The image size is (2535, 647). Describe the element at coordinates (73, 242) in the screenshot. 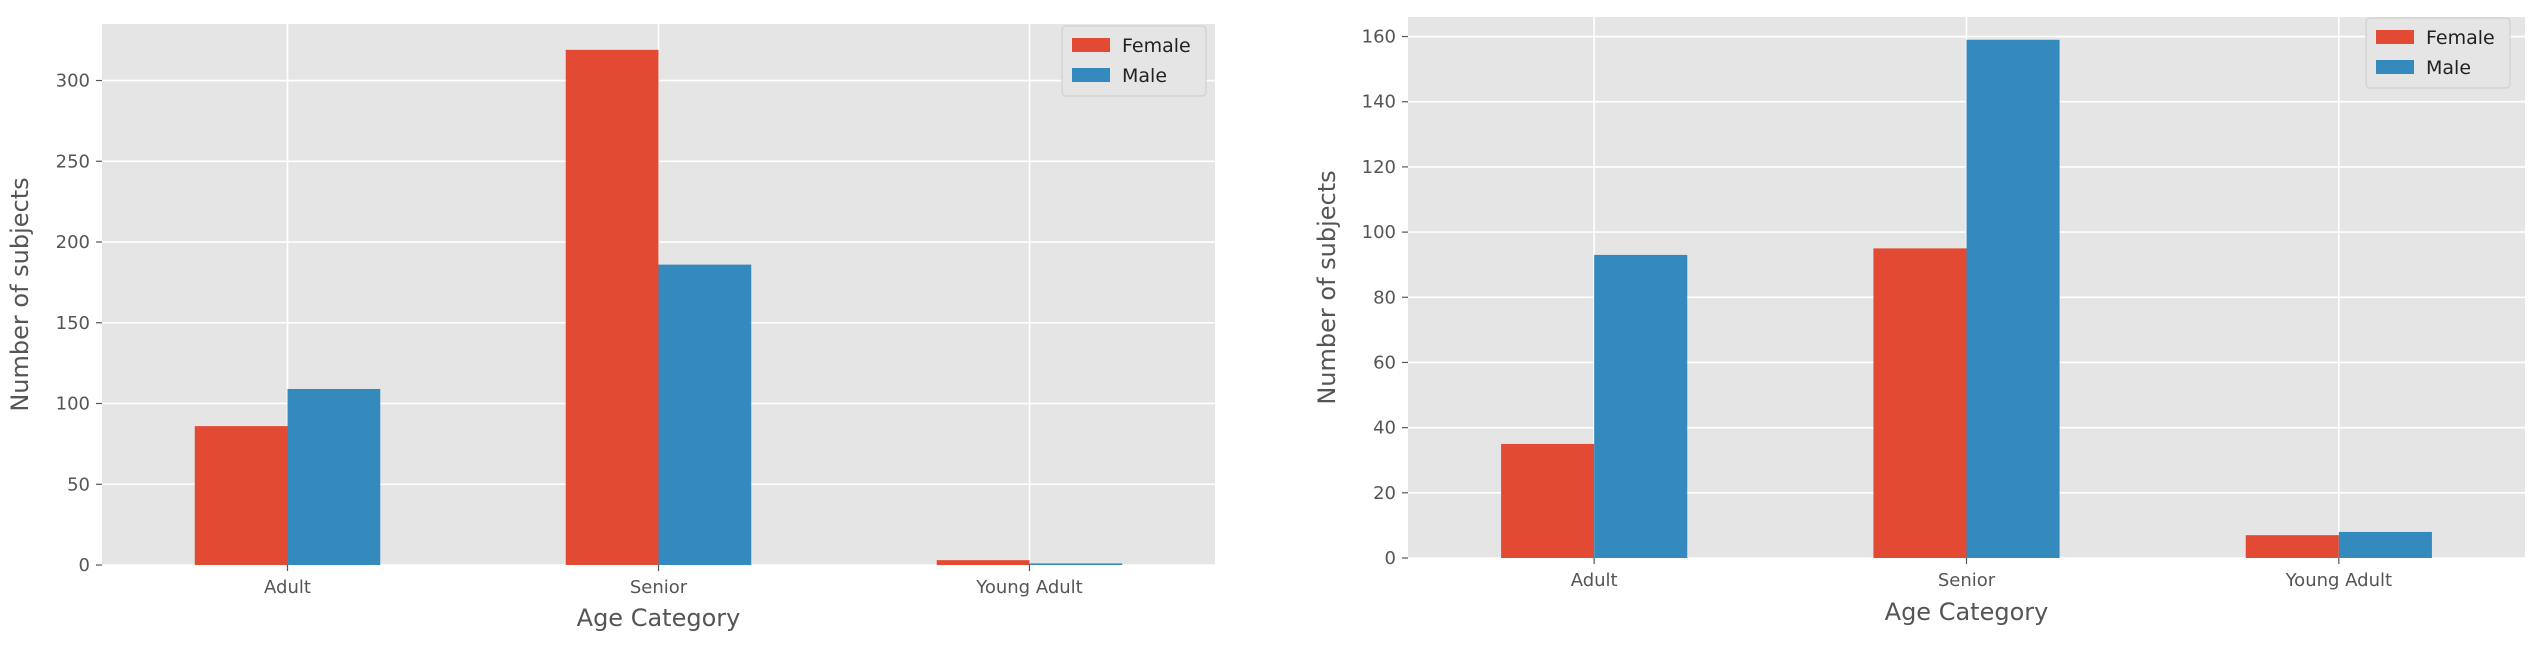

I see `y-tick-label: 200` at that location.